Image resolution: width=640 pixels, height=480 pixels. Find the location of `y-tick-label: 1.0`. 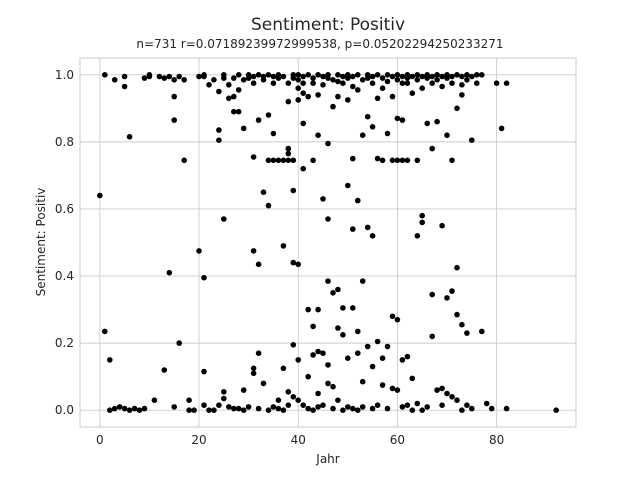

y-tick-label: 1.0 is located at coordinates (64, 75).